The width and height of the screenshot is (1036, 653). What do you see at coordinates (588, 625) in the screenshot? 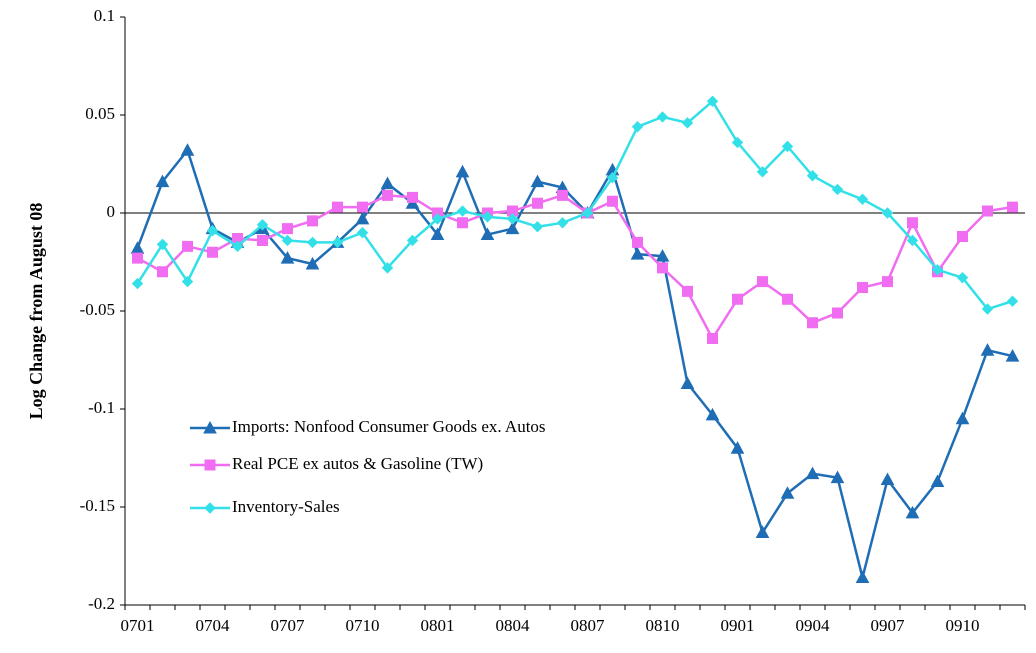
I see `x-tick-label: 0807` at bounding box center [588, 625].